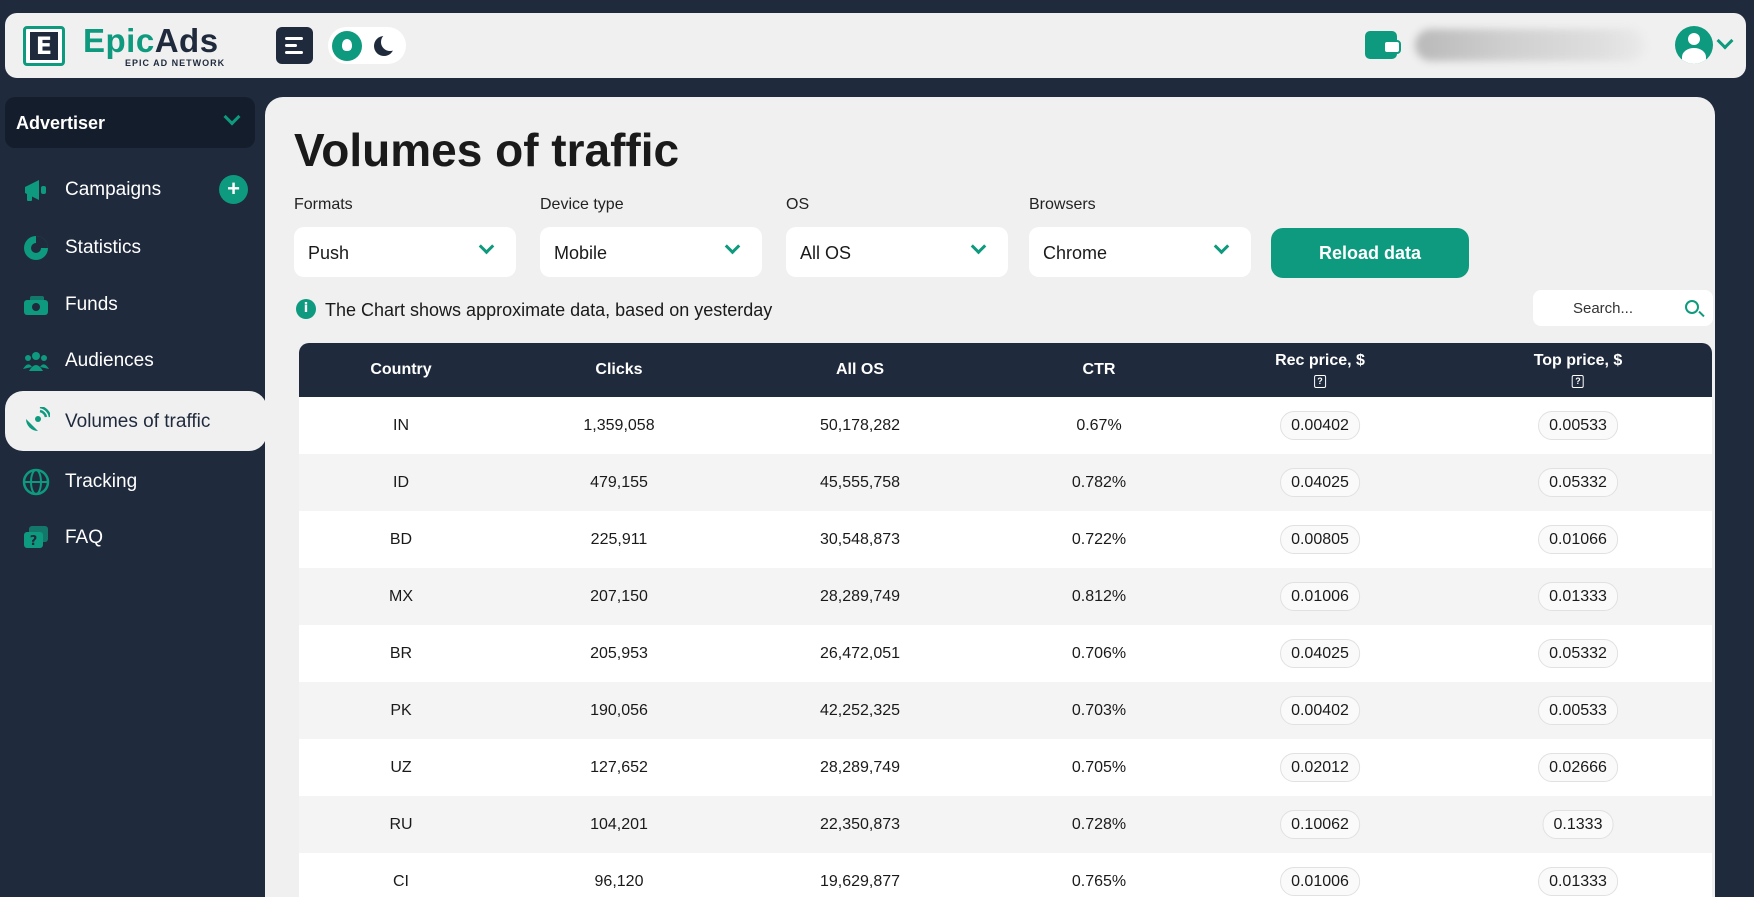 The height and width of the screenshot is (897, 1754). I want to click on table-row: PK 190,056 42,252,325 0.703% 0.00402 0.00533, so click(1005, 710).